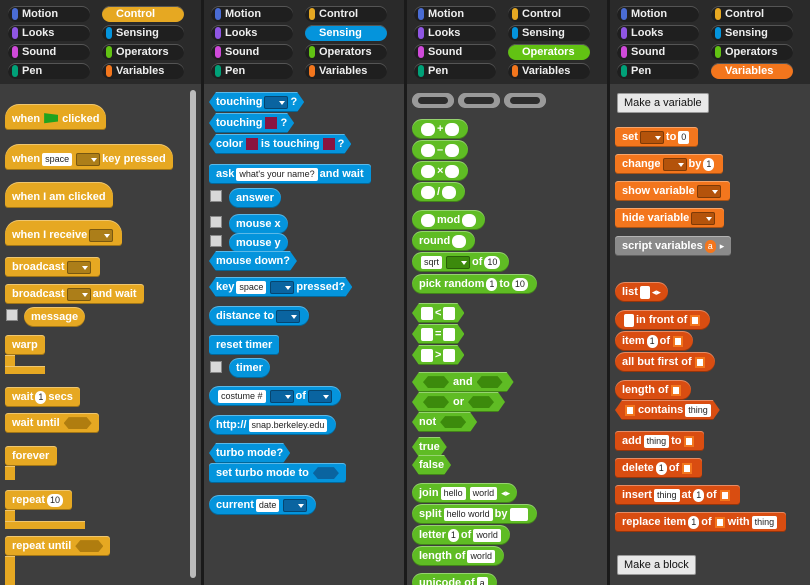 This screenshot has height=585, width=810. Describe the element at coordinates (453, 493) in the screenshot. I see `input-slot: hello` at that location.